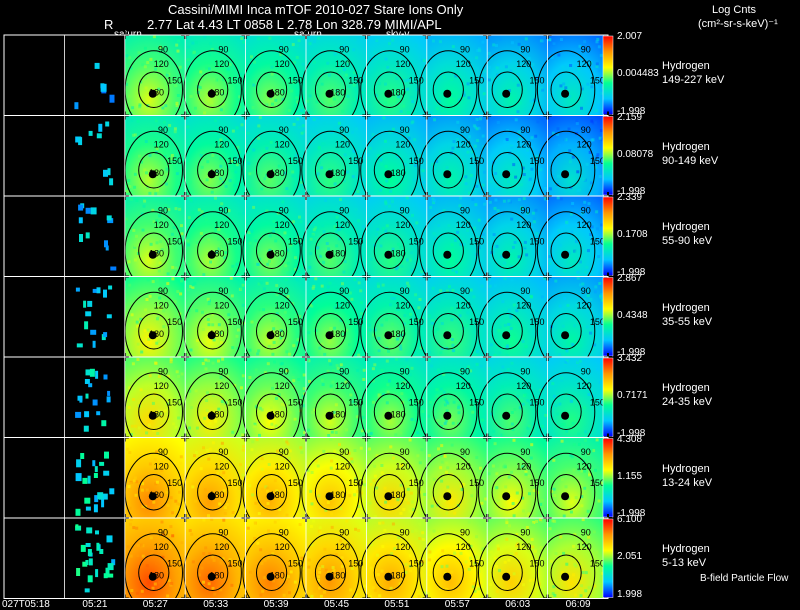 The height and width of the screenshot is (610, 800). I want to click on colorbar, so click(608, 156).